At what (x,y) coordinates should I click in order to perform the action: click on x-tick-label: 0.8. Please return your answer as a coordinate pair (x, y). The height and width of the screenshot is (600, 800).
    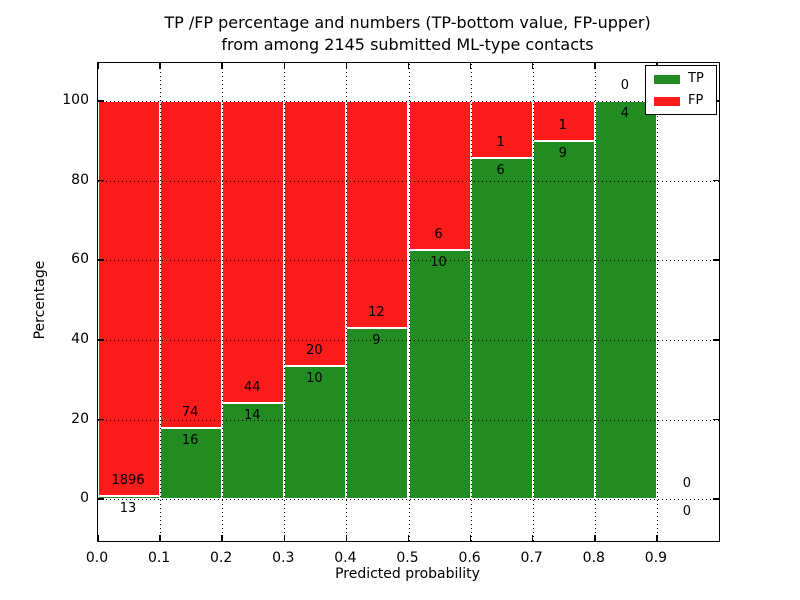
    Looking at the image, I should click on (593, 558).